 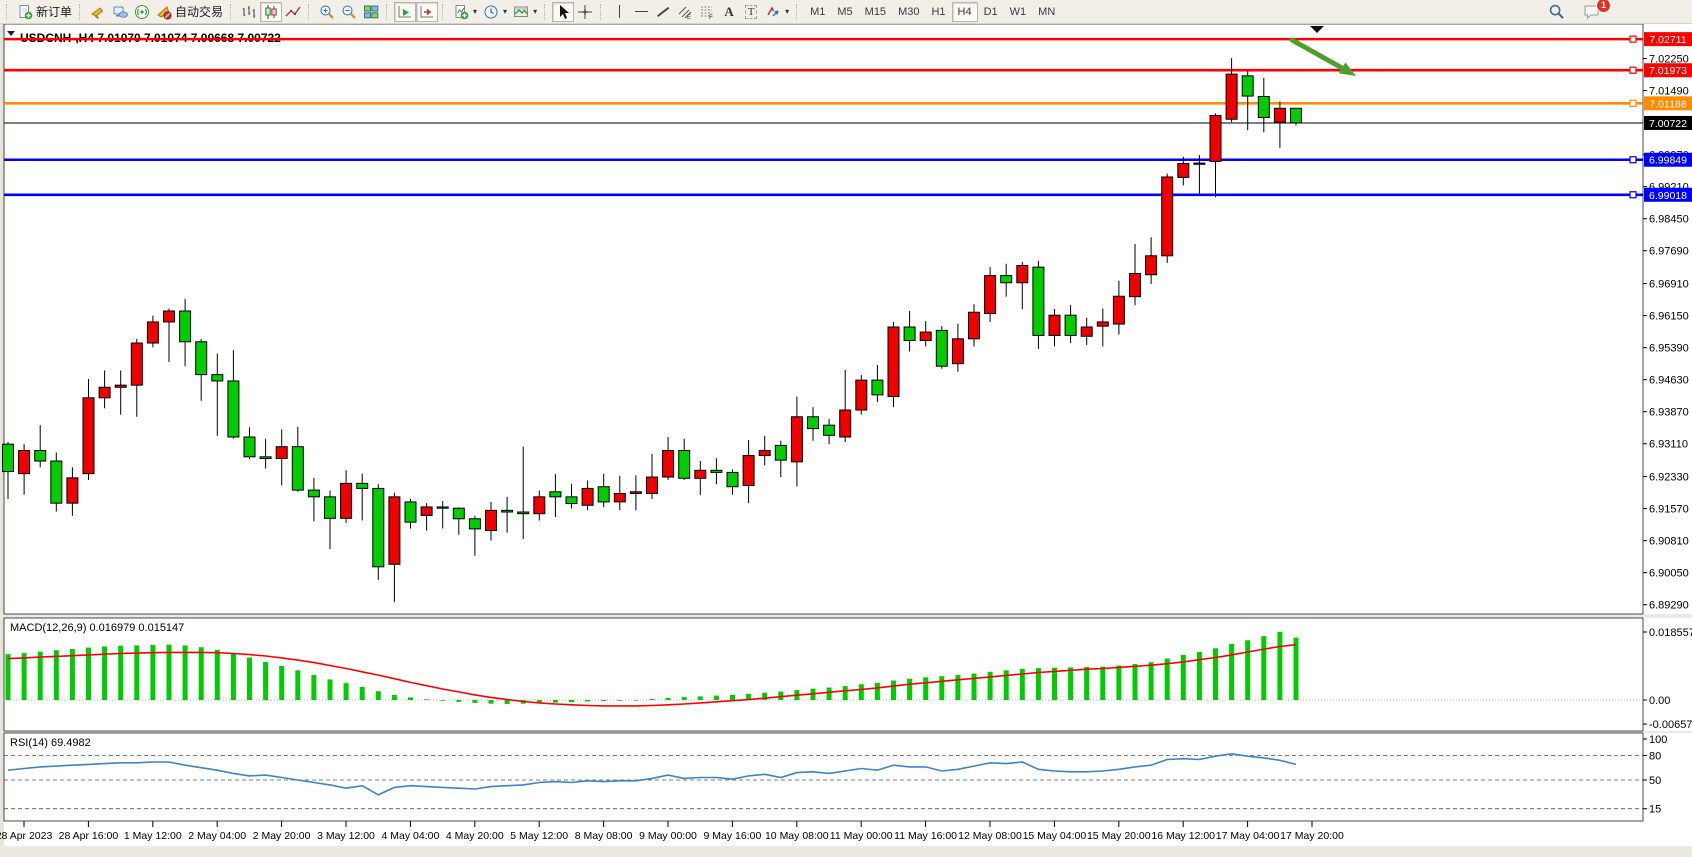 I want to click on candlestick-chart-button, so click(x=271, y=11).